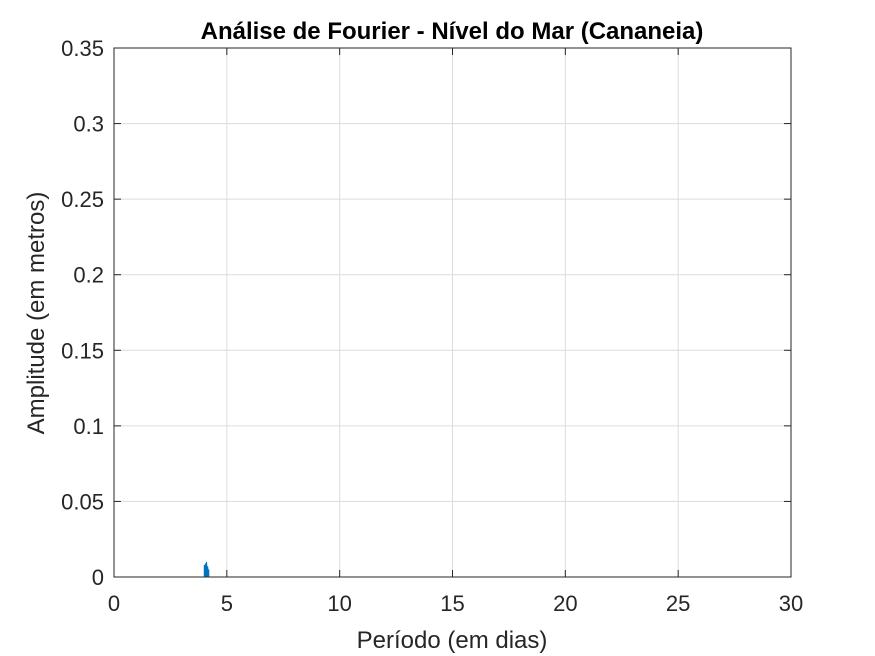 Image resolution: width=875 pixels, height=656 pixels. I want to click on series-line, so click(206, 569).